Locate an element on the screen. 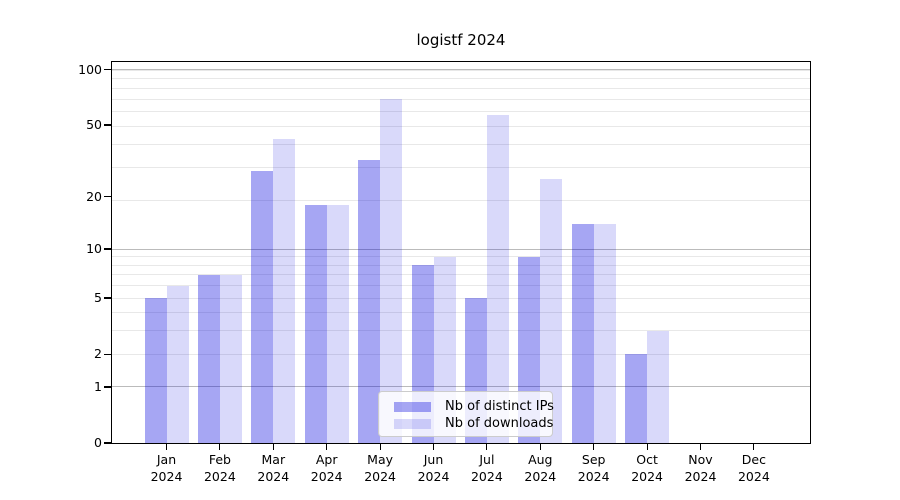 The image size is (900, 500). y-tick-label: 20 is located at coordinates (94, 196).